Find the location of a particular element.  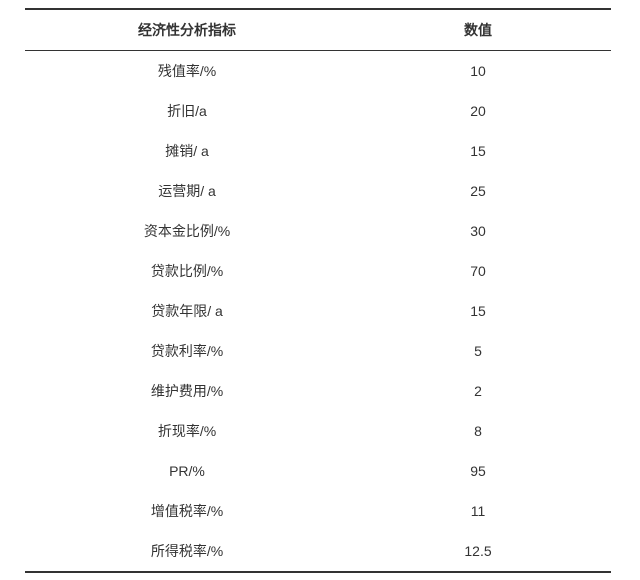

table-cell: 12.5 is located at coordinates (478, 551).